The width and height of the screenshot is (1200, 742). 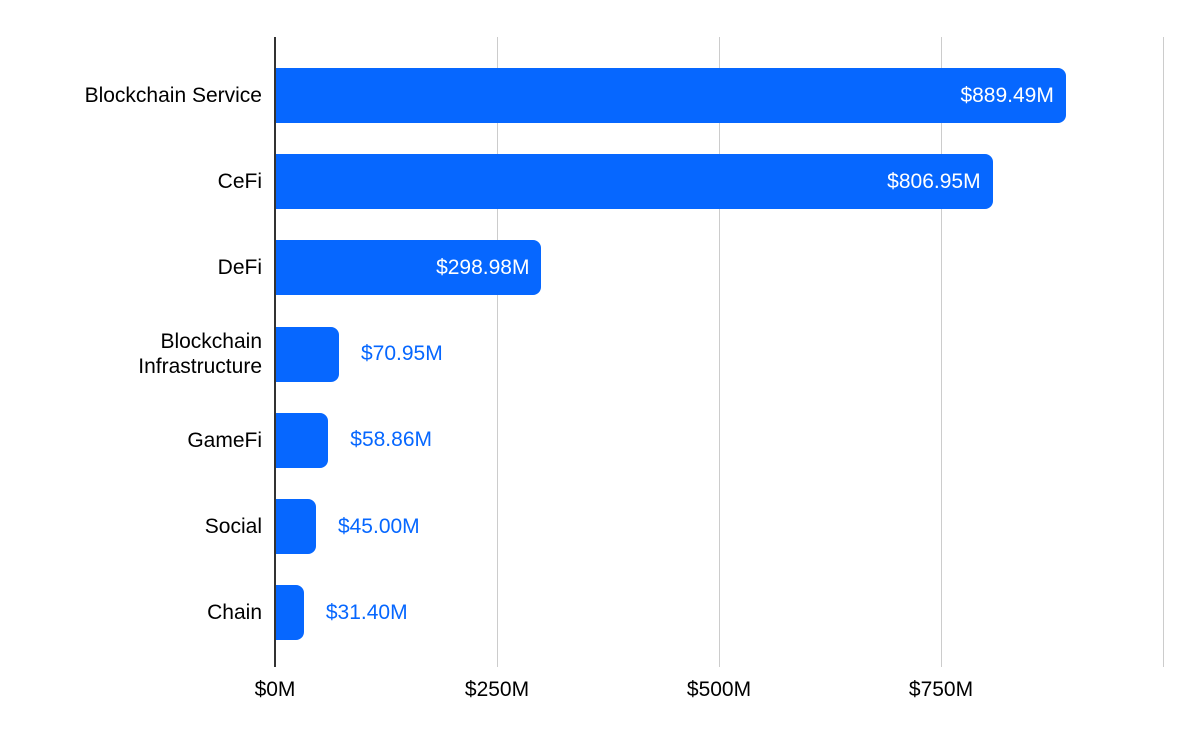 What do you see at coordinates (934, 181) in the screenshot?
I see `bar-value-label: $806.95M` at bounding box center [934, 181].